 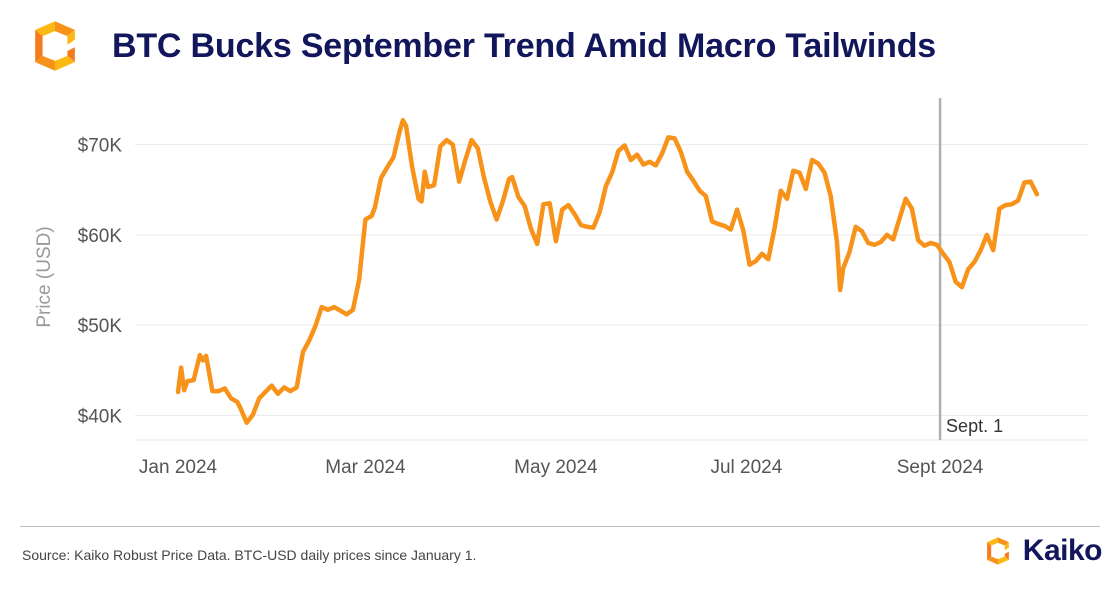 What do you see at coordinates (365, 467) in the screenshot?
I see `x-tick-label: Mar 2024` at bounding box center [365, 467].